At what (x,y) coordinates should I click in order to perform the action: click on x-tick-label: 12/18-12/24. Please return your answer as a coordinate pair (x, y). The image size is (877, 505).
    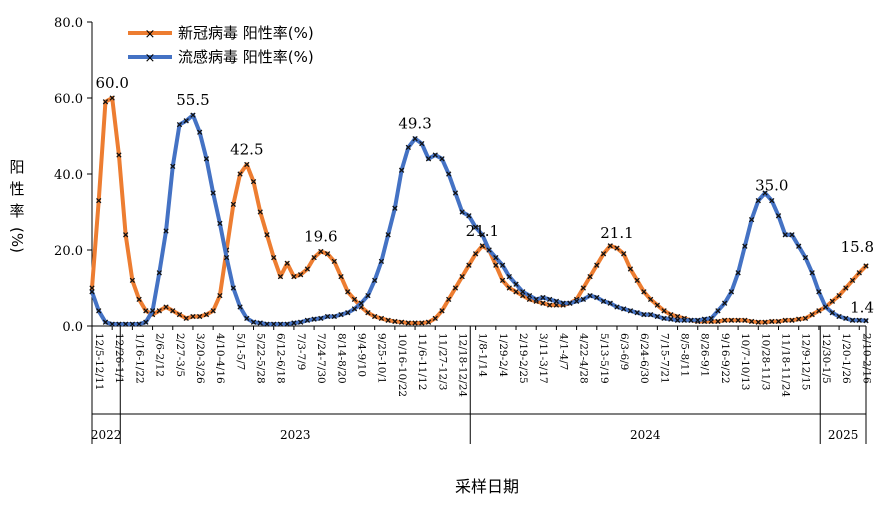
    Looking at the image, I should click on (462, 365).